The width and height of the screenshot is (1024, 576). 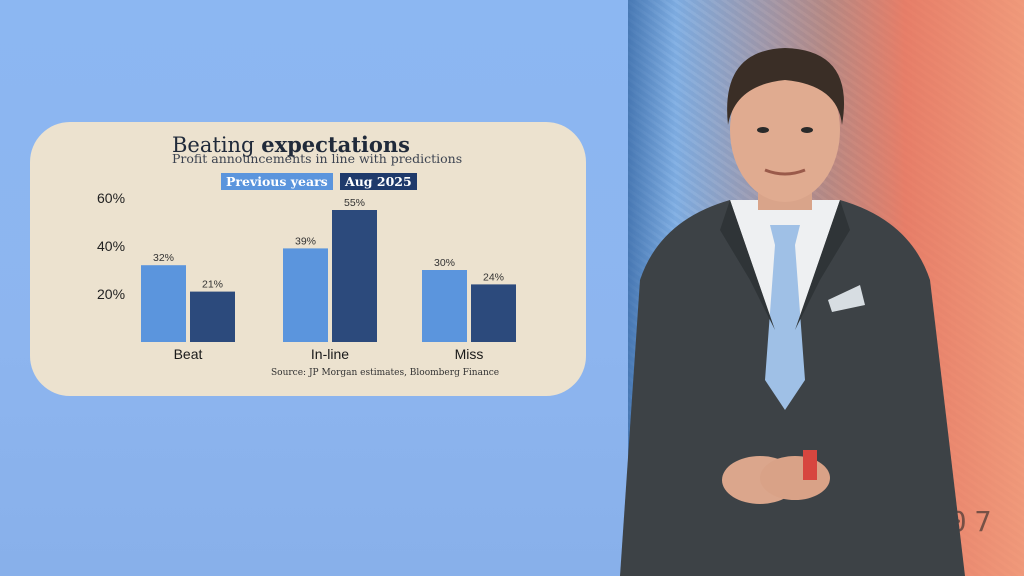 I want to click on chart-title: Beating expectations, so click(x=291, y=144).